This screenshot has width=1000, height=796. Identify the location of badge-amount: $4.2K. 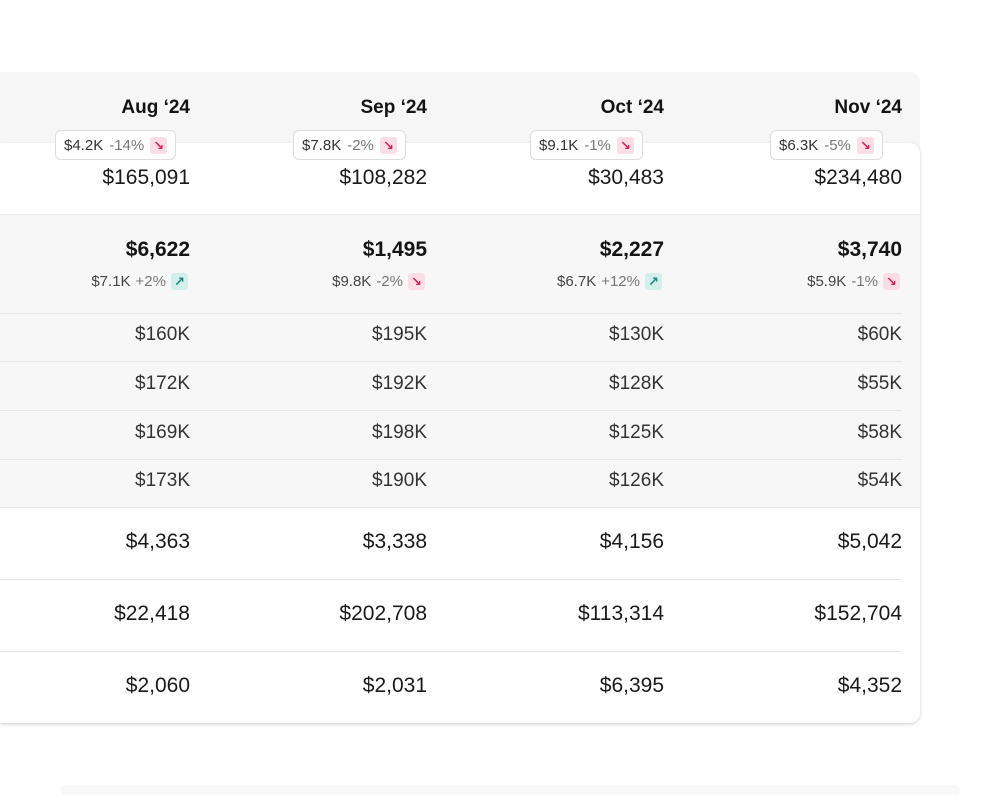
(84, 145).